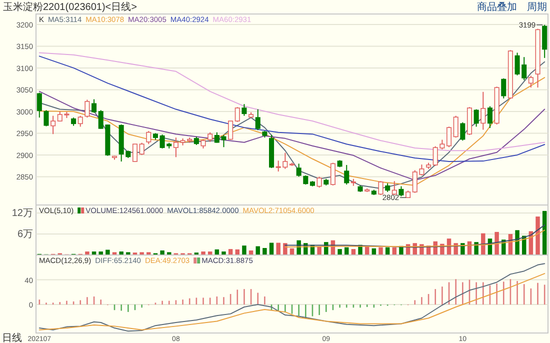  I want to click on text: 日线, so click(12, 337).